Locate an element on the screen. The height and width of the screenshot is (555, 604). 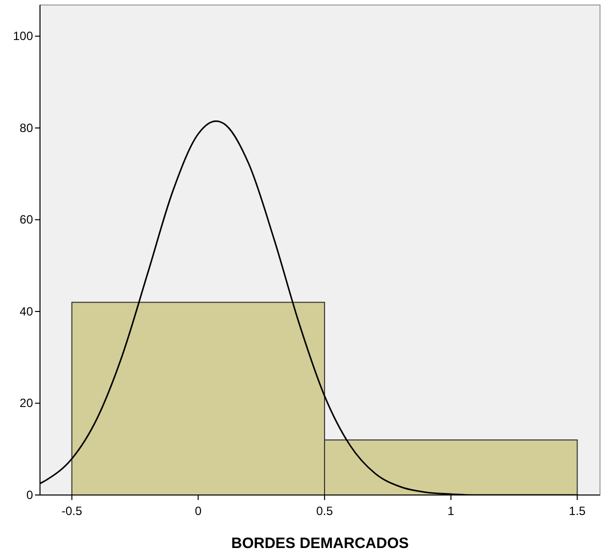
y-tick-label: 80 is located at coordinates (27, 127).